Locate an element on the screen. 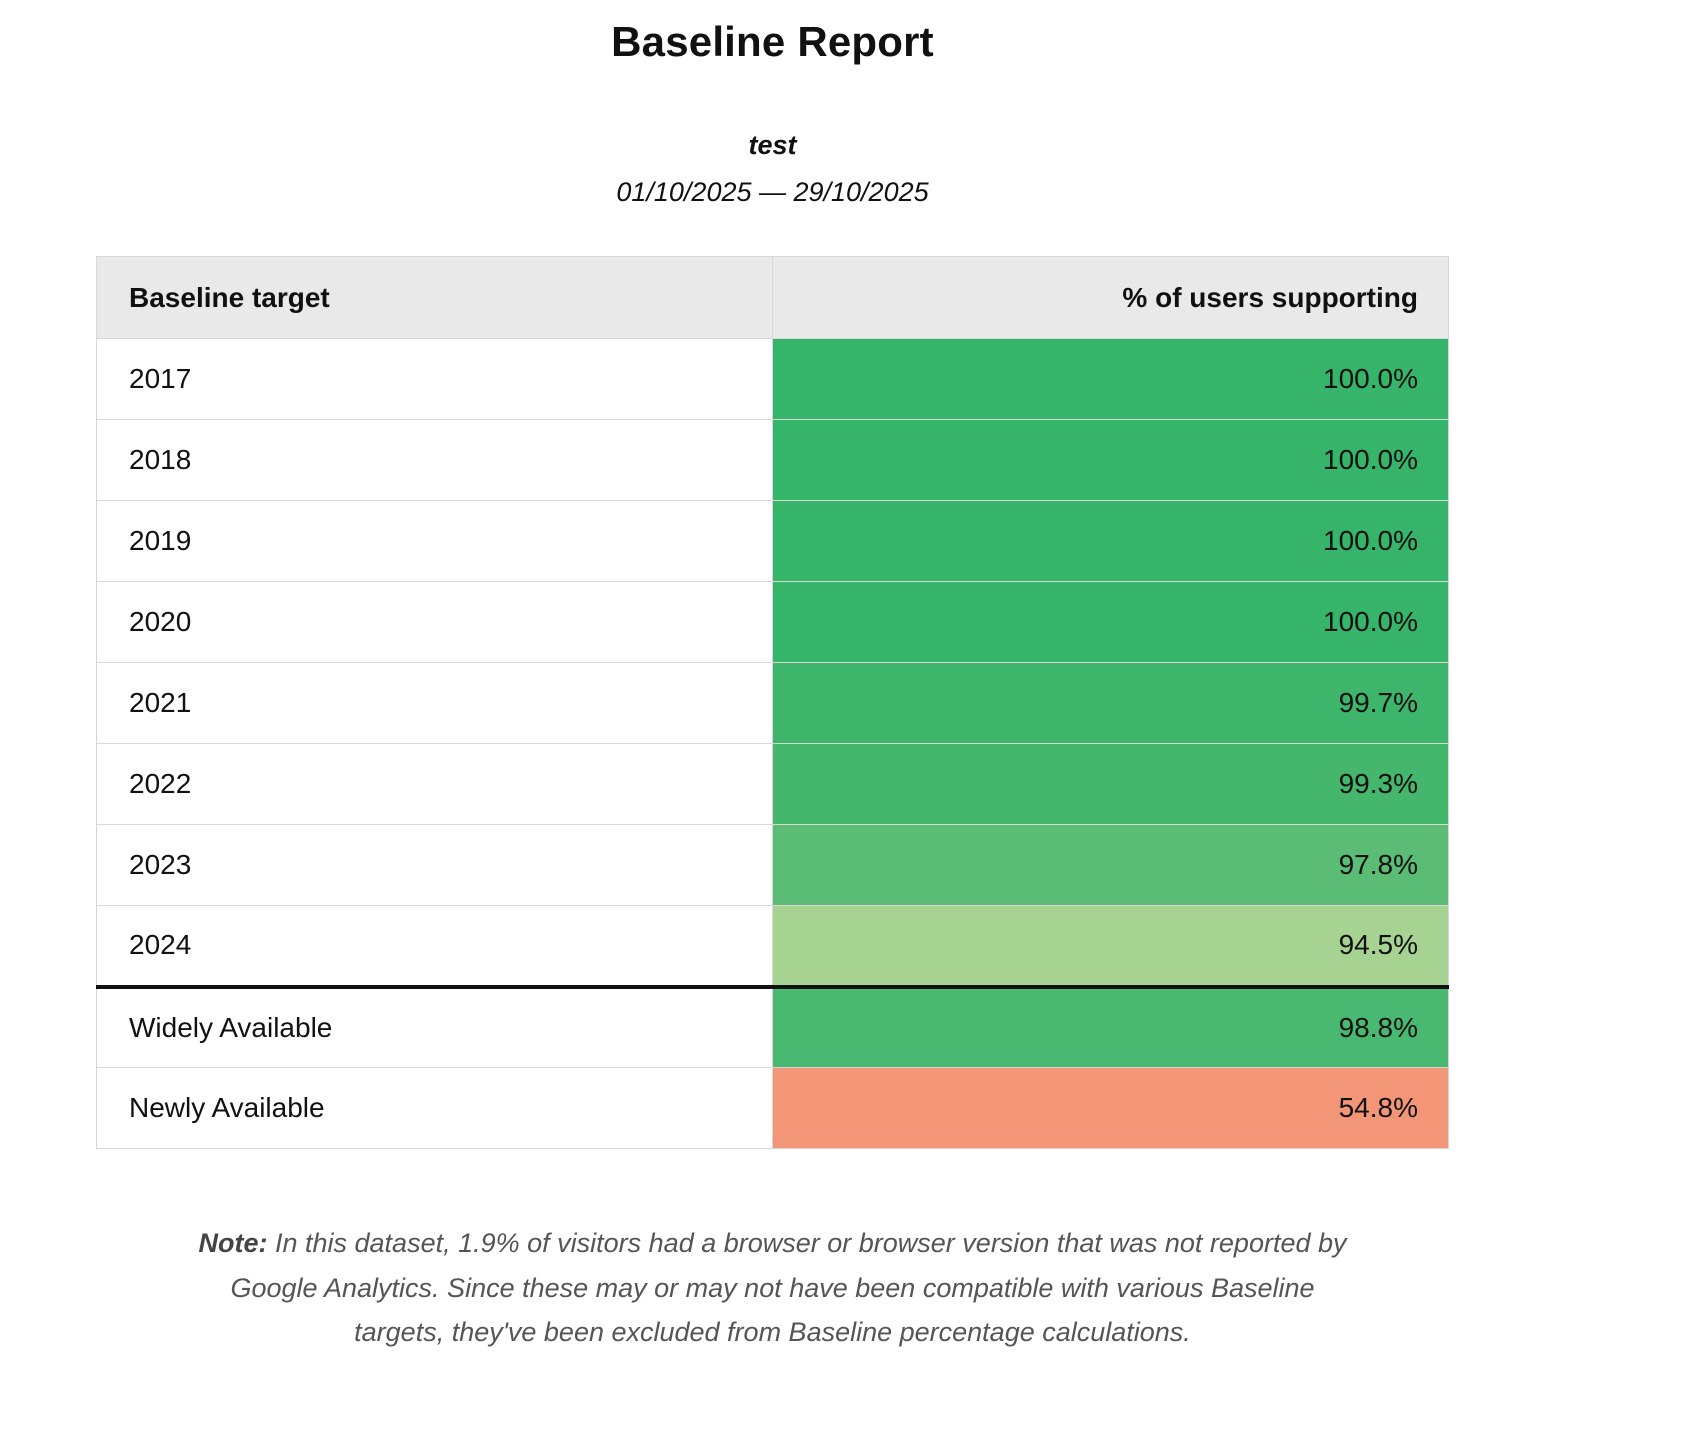  table-header: Baseline target % of users supporting is located at coordinates (772, 297).